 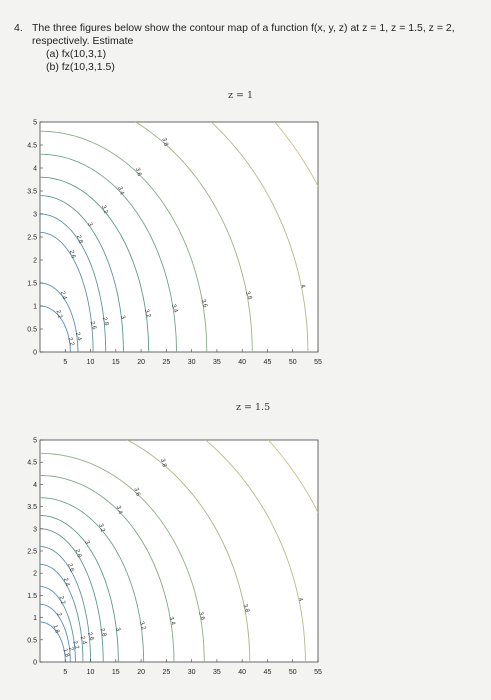 I want to click on x-tick-label: 30, so click(x=192, y=672).